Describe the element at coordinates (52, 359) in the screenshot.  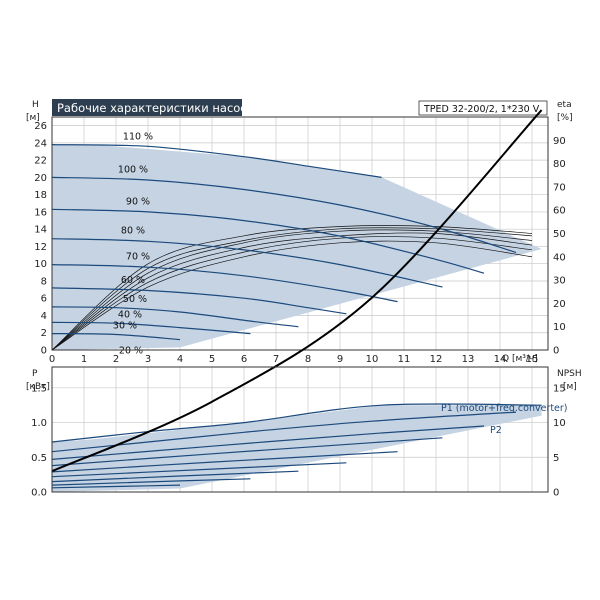
I see `x-tick-label: 0` at that location.